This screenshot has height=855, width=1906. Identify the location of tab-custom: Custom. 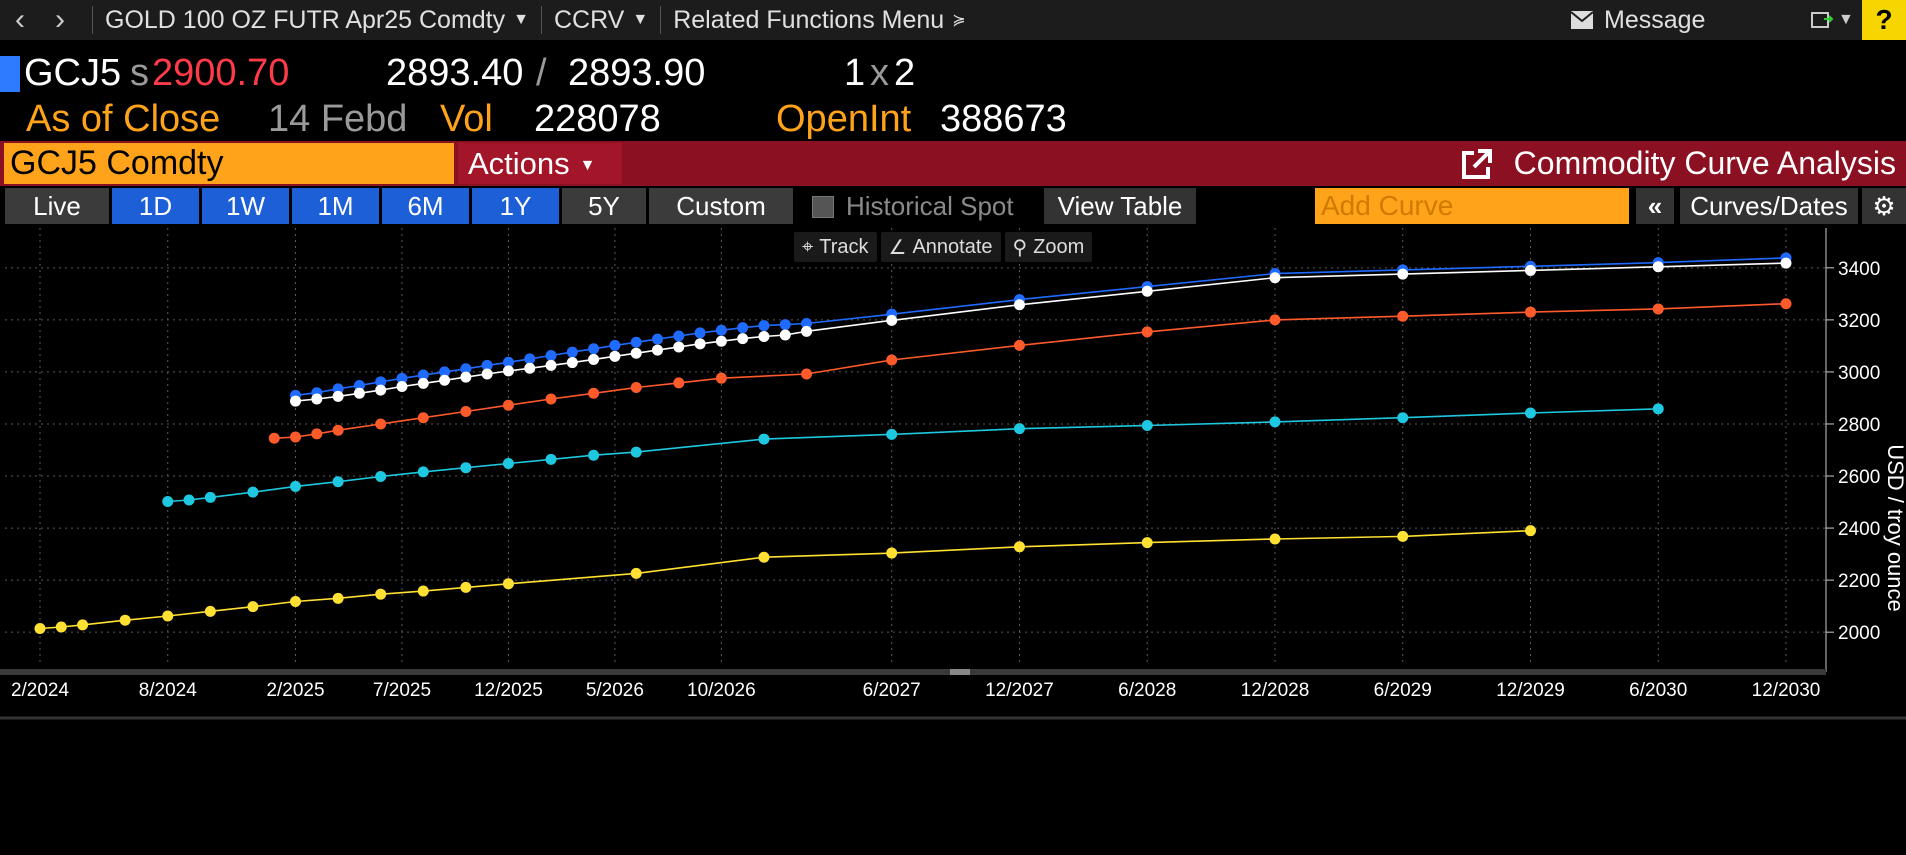
(721, 206).